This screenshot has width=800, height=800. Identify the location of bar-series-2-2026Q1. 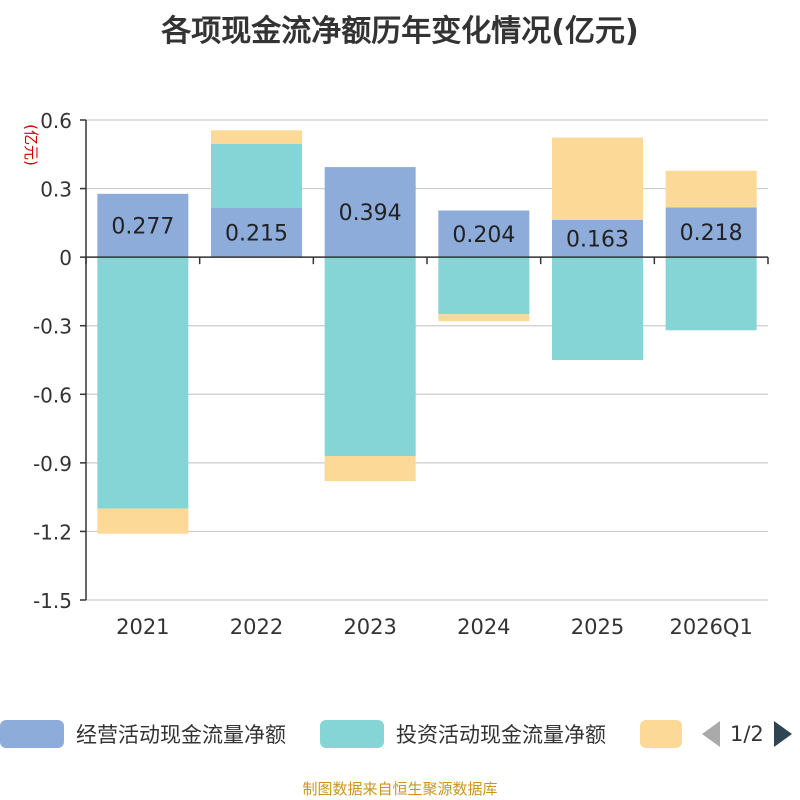
(711, 189).